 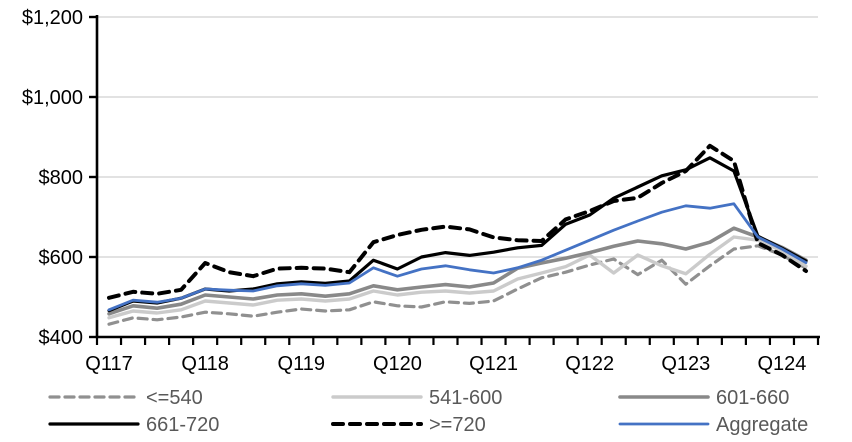 What do you see at coordinates (52, 98) in the screenshot?
I see `y-axis-tick-label: $1,000` at bounding box center [52, 98].